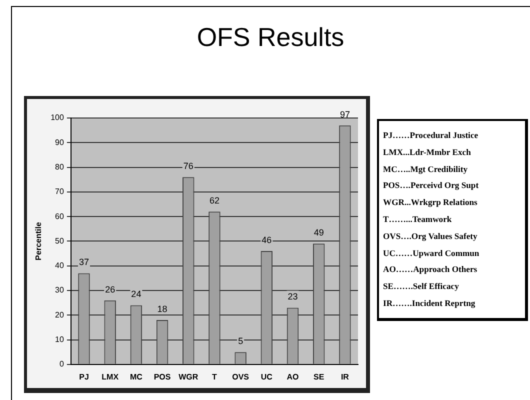  I want to click on text: MC…..Mgt Credibility, so click(426, 169).